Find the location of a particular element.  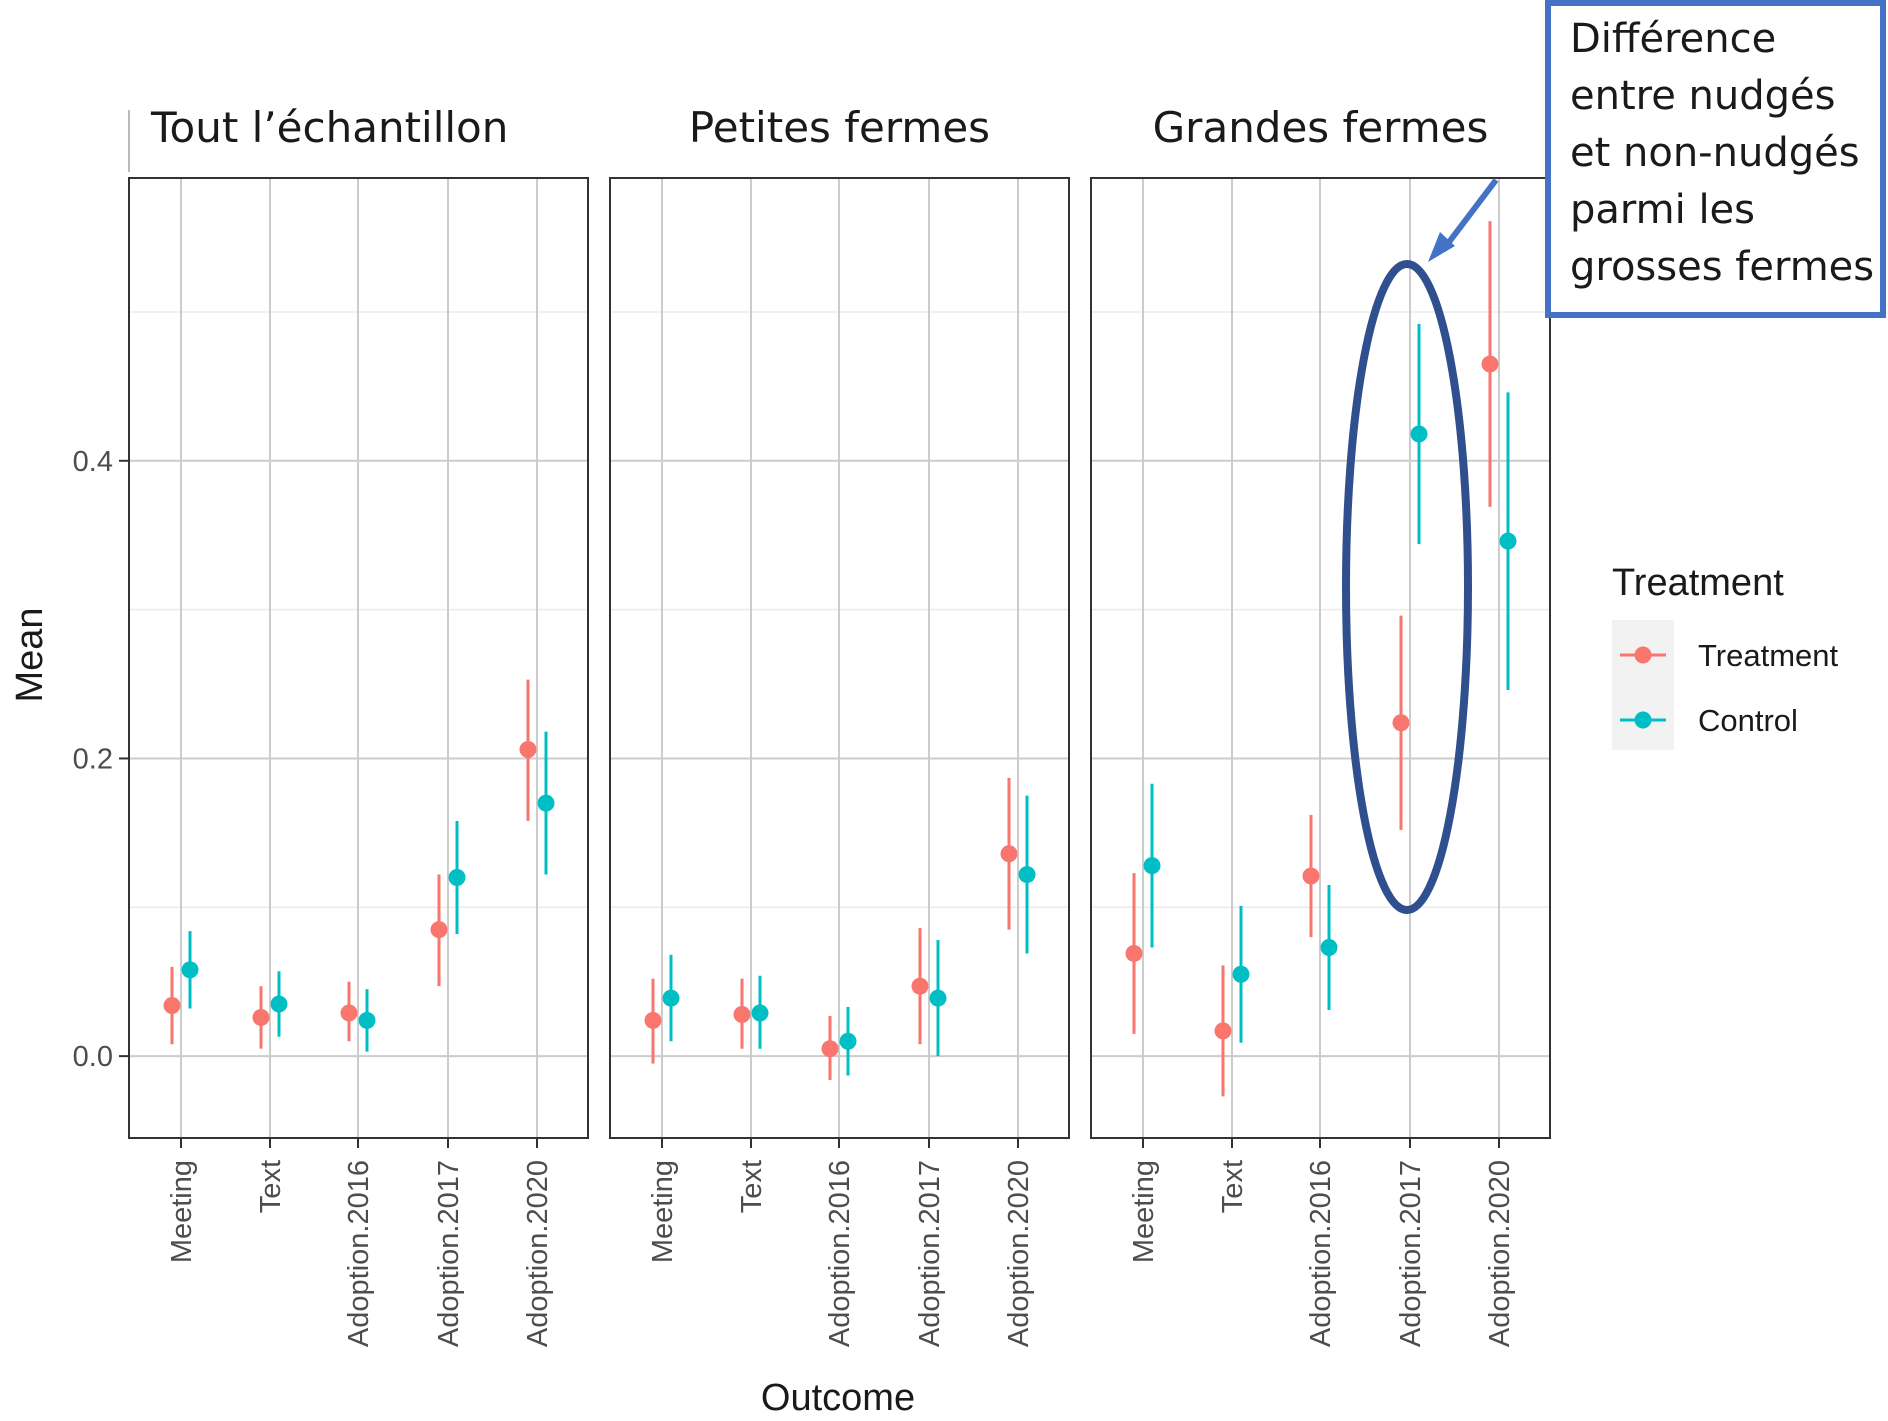

legend-label: Control is located at coordinates (1748, 720).